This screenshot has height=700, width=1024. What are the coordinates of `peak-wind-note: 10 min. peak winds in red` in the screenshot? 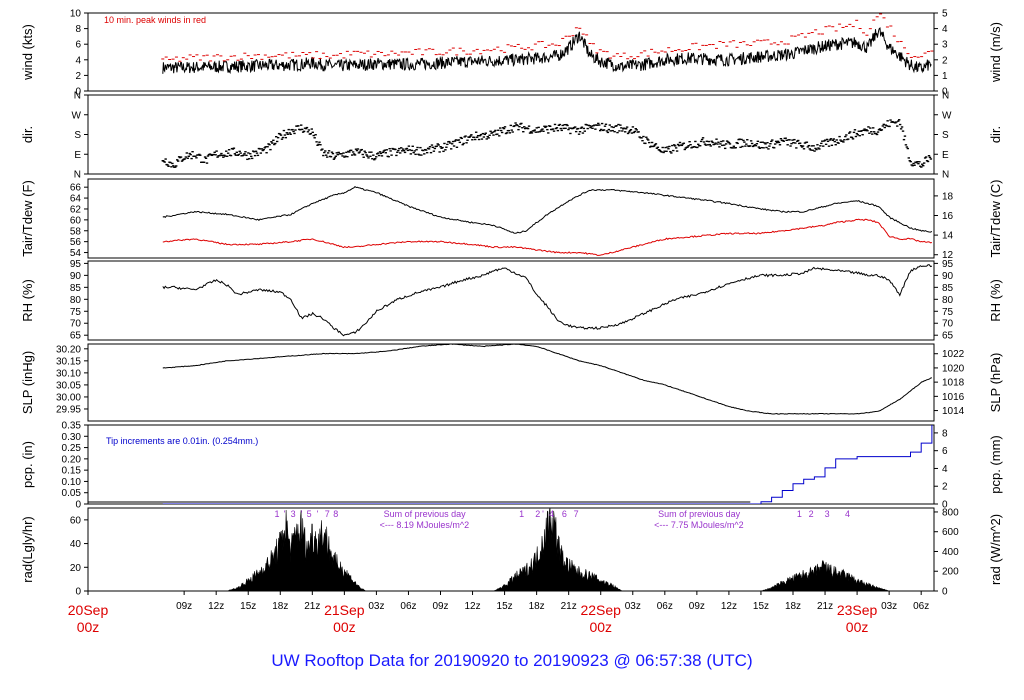 It's located at (155, 20).